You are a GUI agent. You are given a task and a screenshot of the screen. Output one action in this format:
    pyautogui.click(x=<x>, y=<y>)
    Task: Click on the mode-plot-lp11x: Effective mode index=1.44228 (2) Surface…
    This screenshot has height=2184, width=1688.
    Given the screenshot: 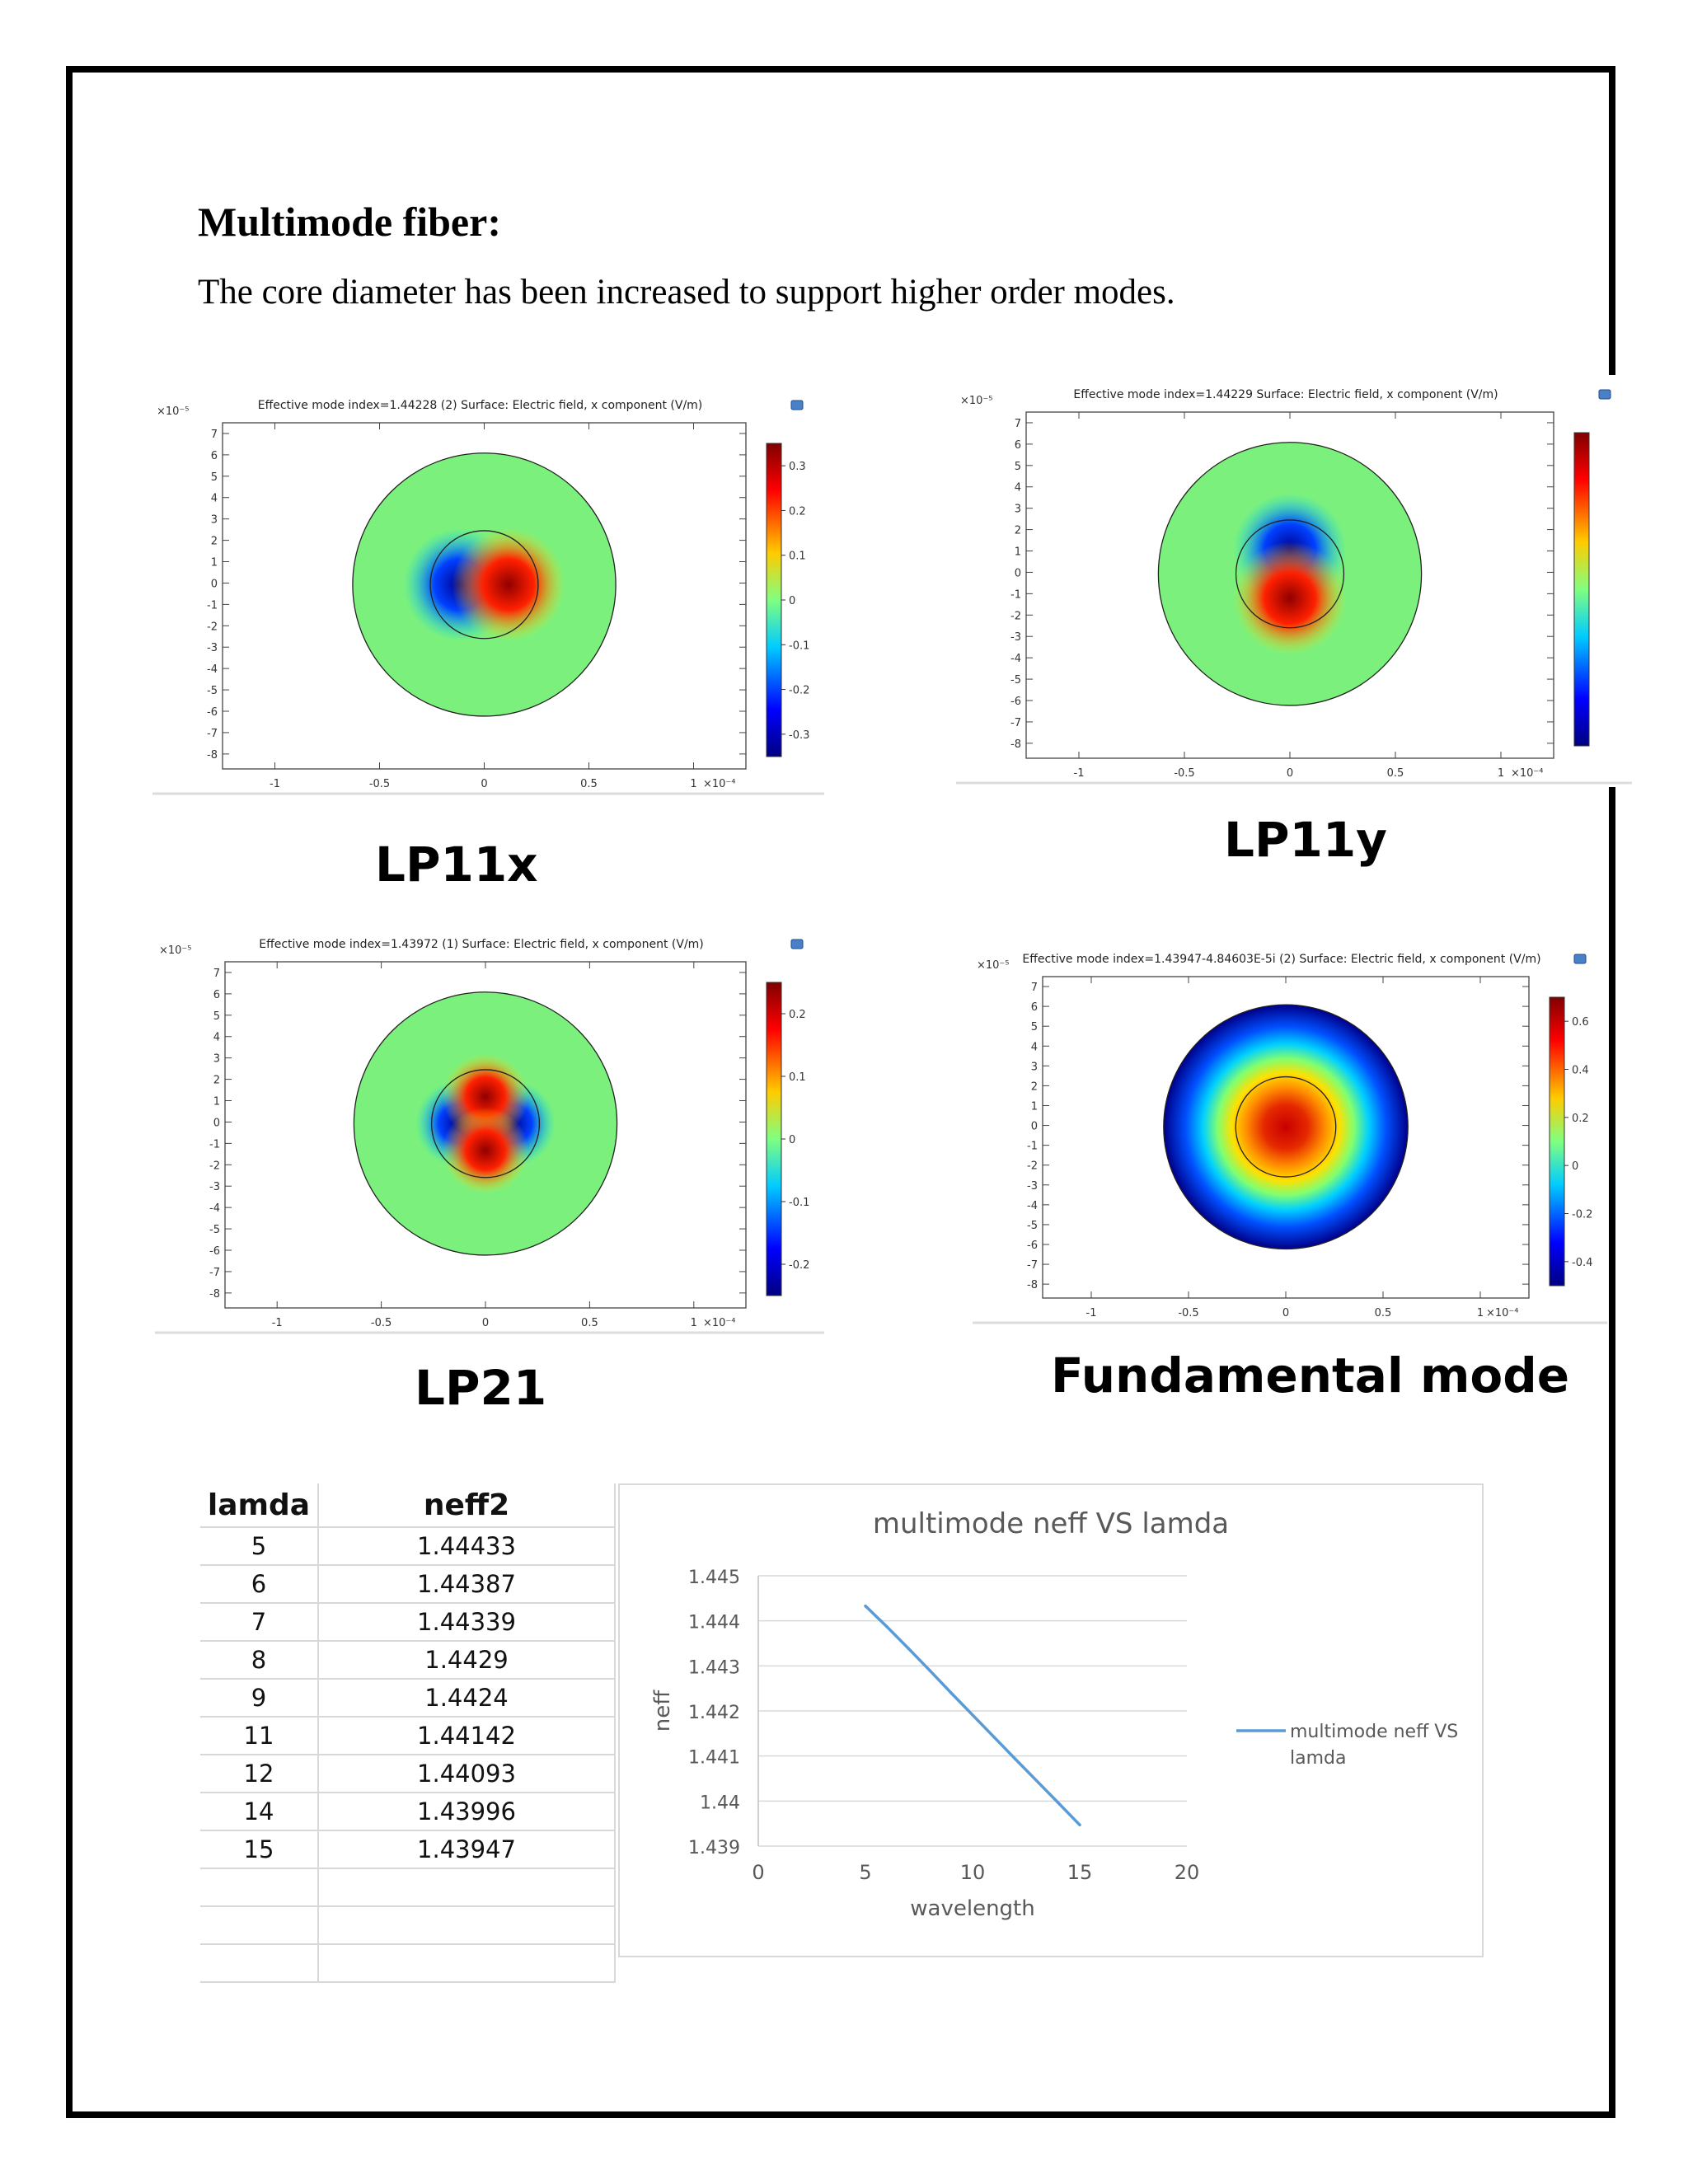 What is the action you would take?
    pyautogui.click(x=488, y=592)
    